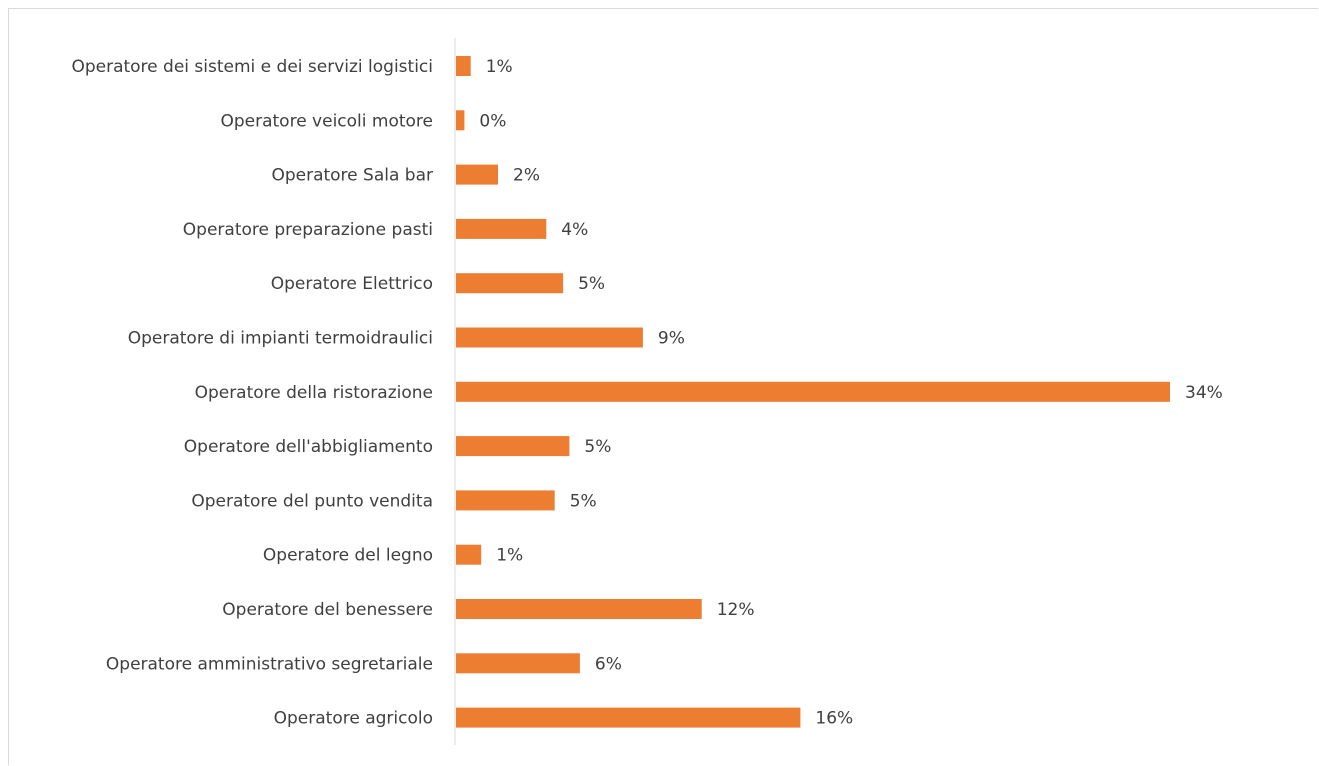  Describe the element at coordinates (834, 719) in the screenshot. I see `value-label: 16%` at that location.